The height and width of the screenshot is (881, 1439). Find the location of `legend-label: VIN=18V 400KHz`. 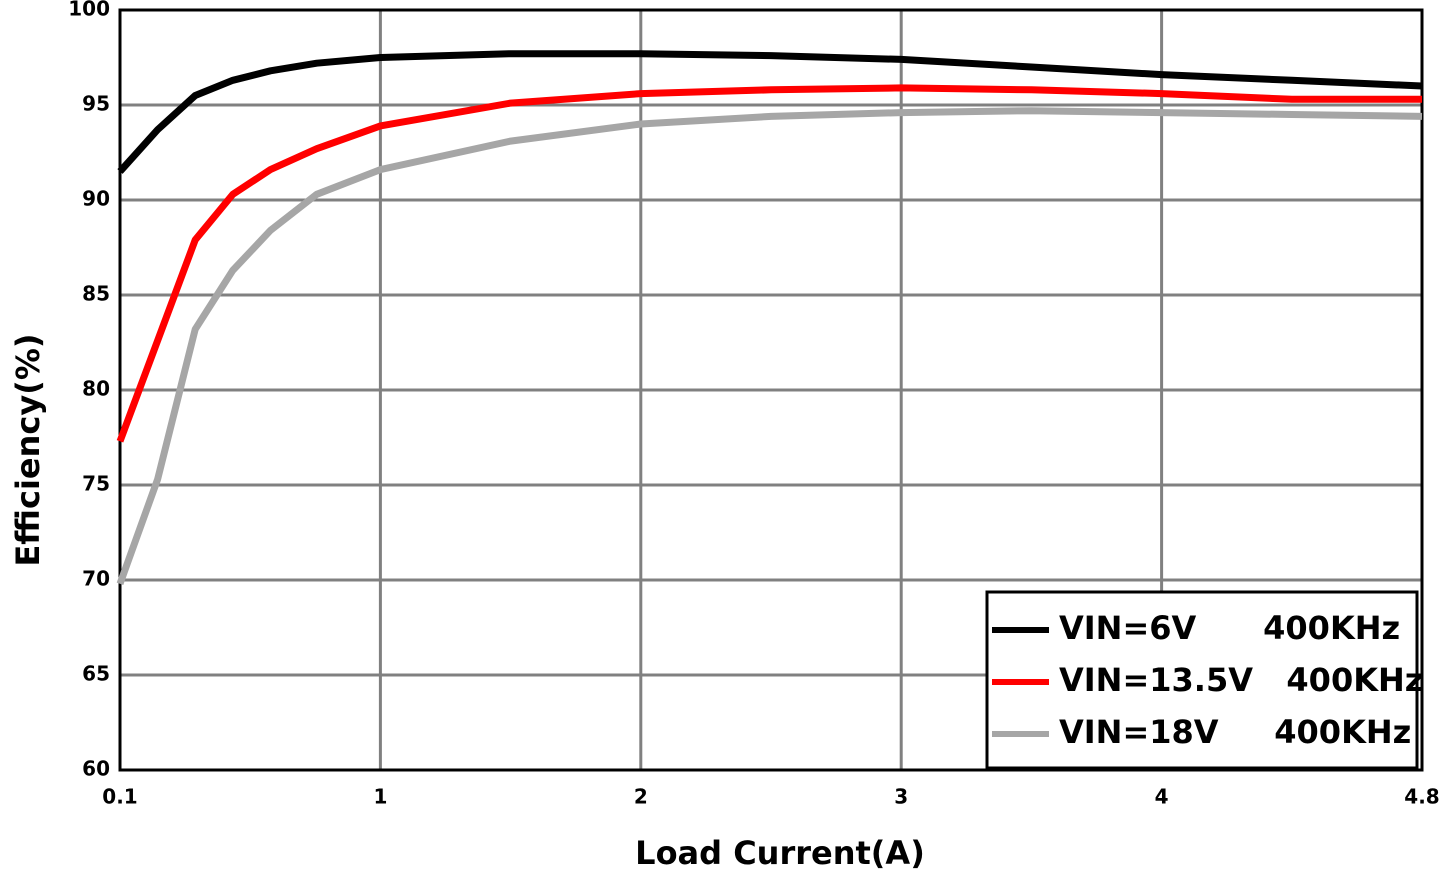

legend-label: VIN=18V 400KHz is located at coordinates (1235, 732).